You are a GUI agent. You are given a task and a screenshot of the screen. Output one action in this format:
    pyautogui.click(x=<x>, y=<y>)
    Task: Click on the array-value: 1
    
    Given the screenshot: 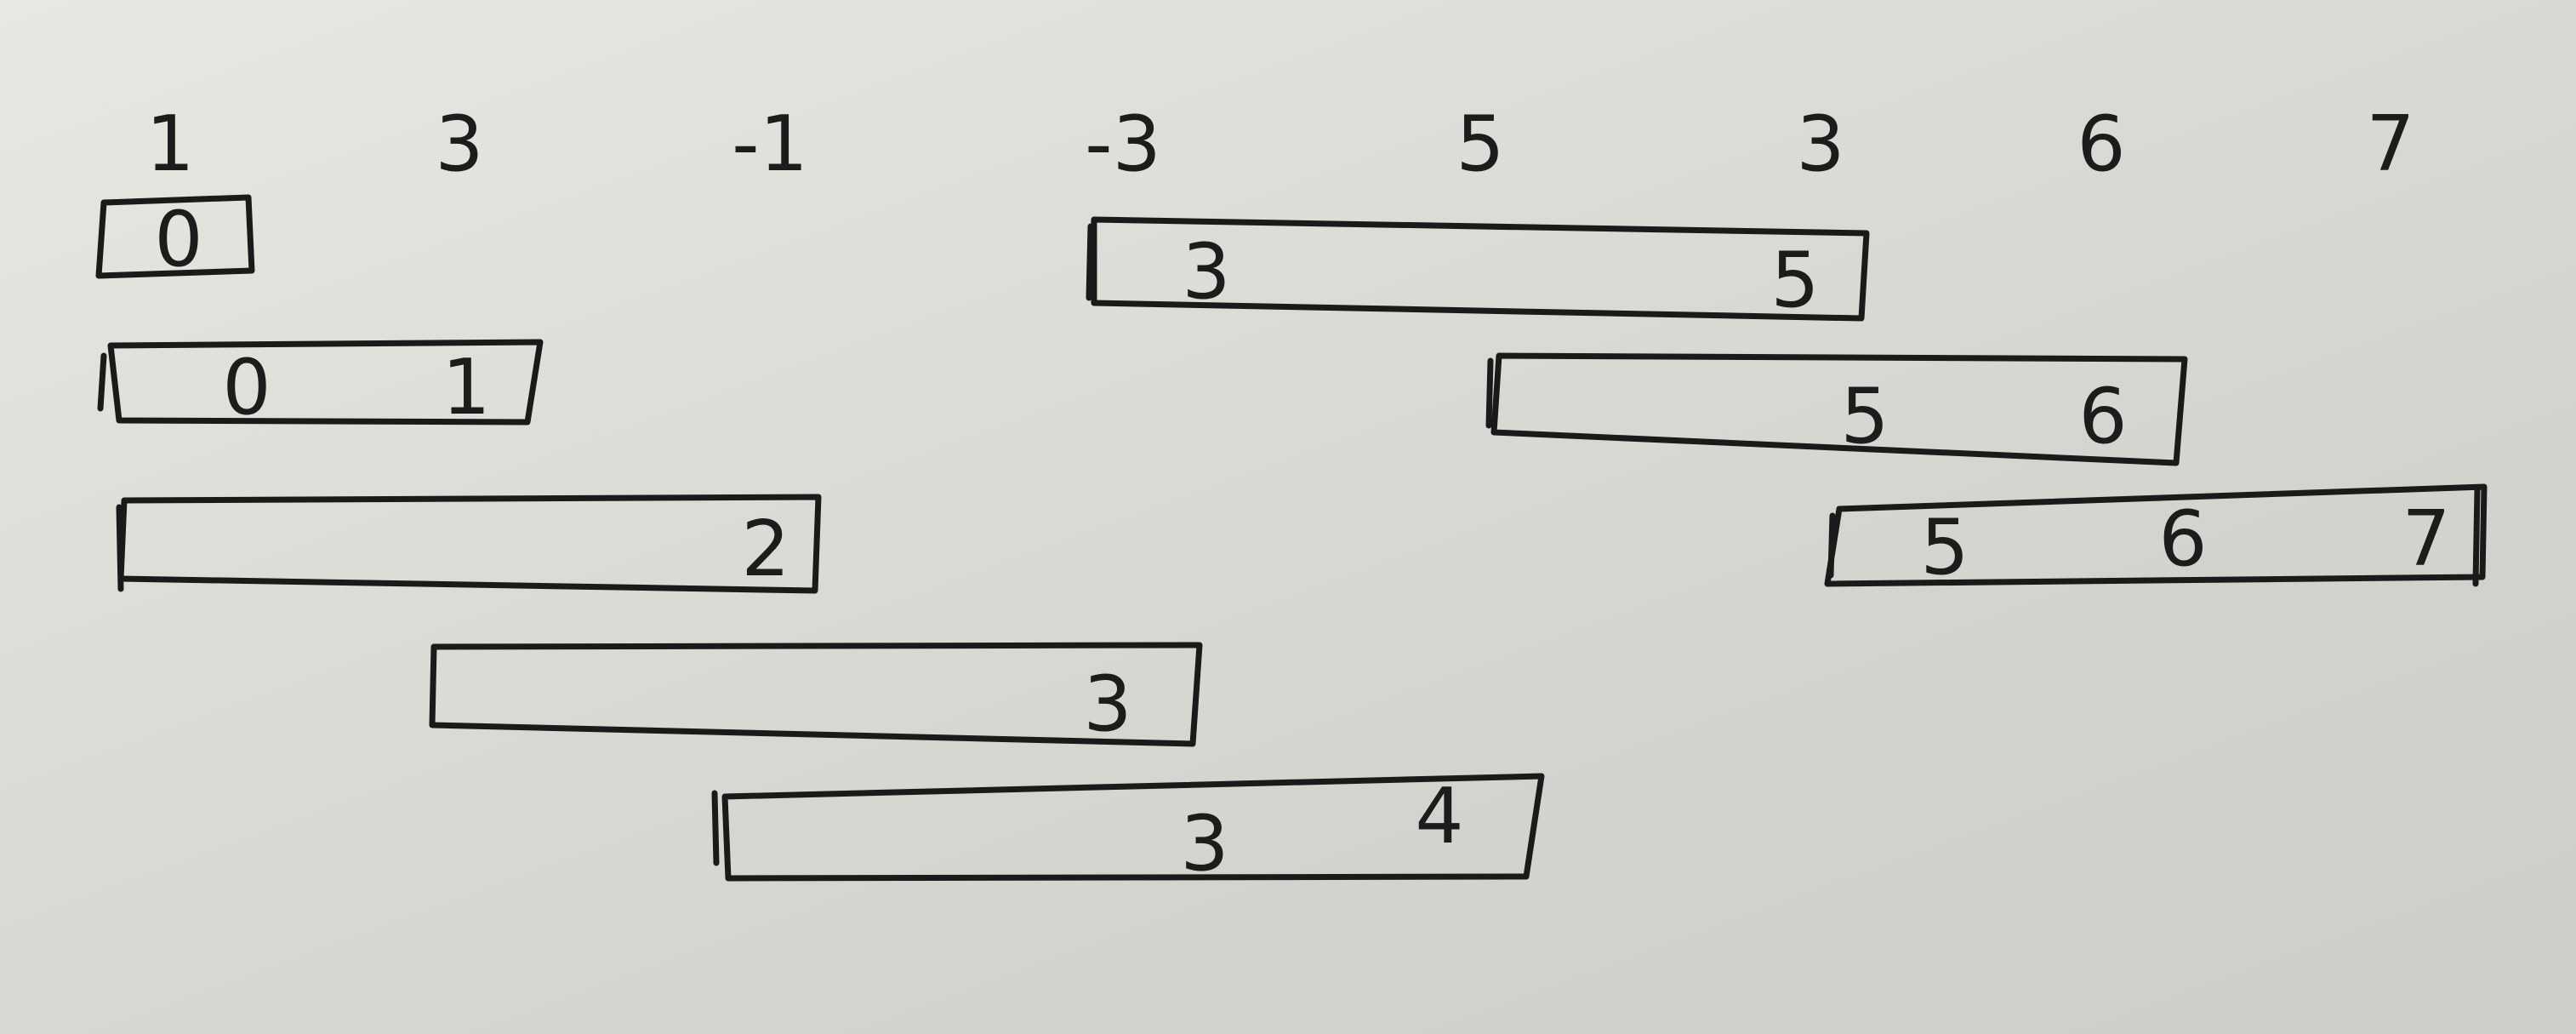 What is the action you would take?
    pyautogui.click(x=170, y=144)
    